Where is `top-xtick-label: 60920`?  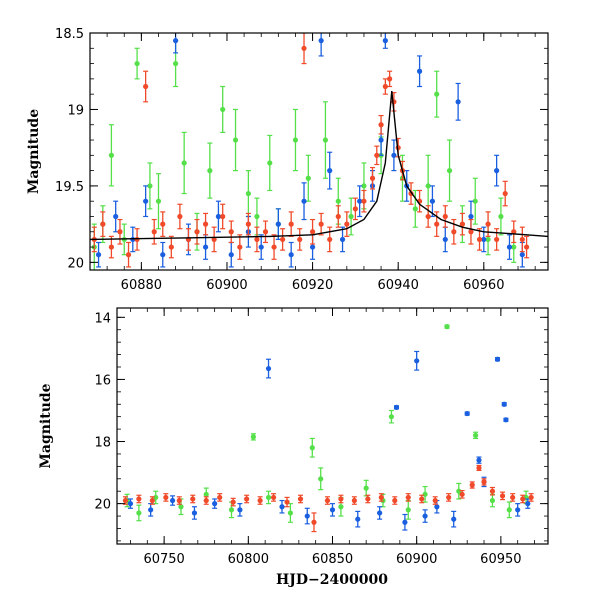
top-xtick-label: 60920 is located at coordinates (312, 285).